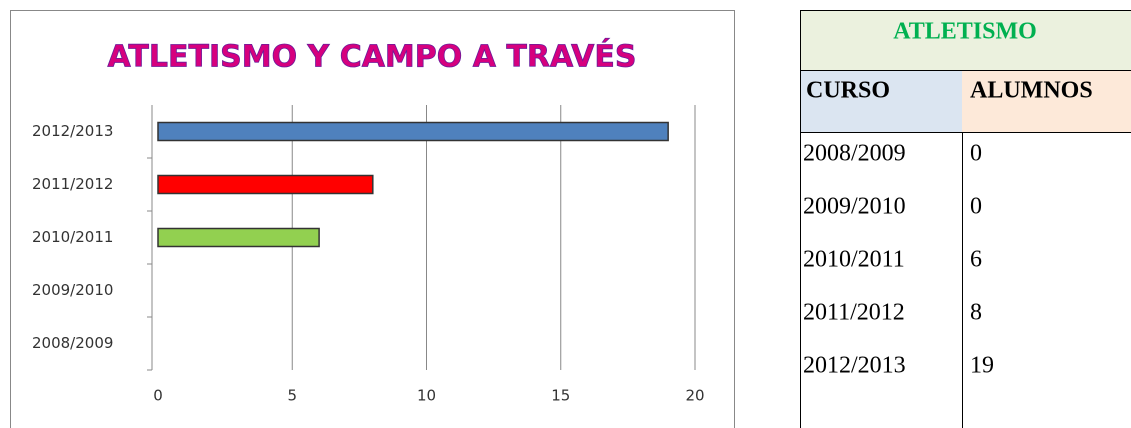 This screenshot has height=428, width=1131. I want to click on table-cell: 8, so click(976, 313).